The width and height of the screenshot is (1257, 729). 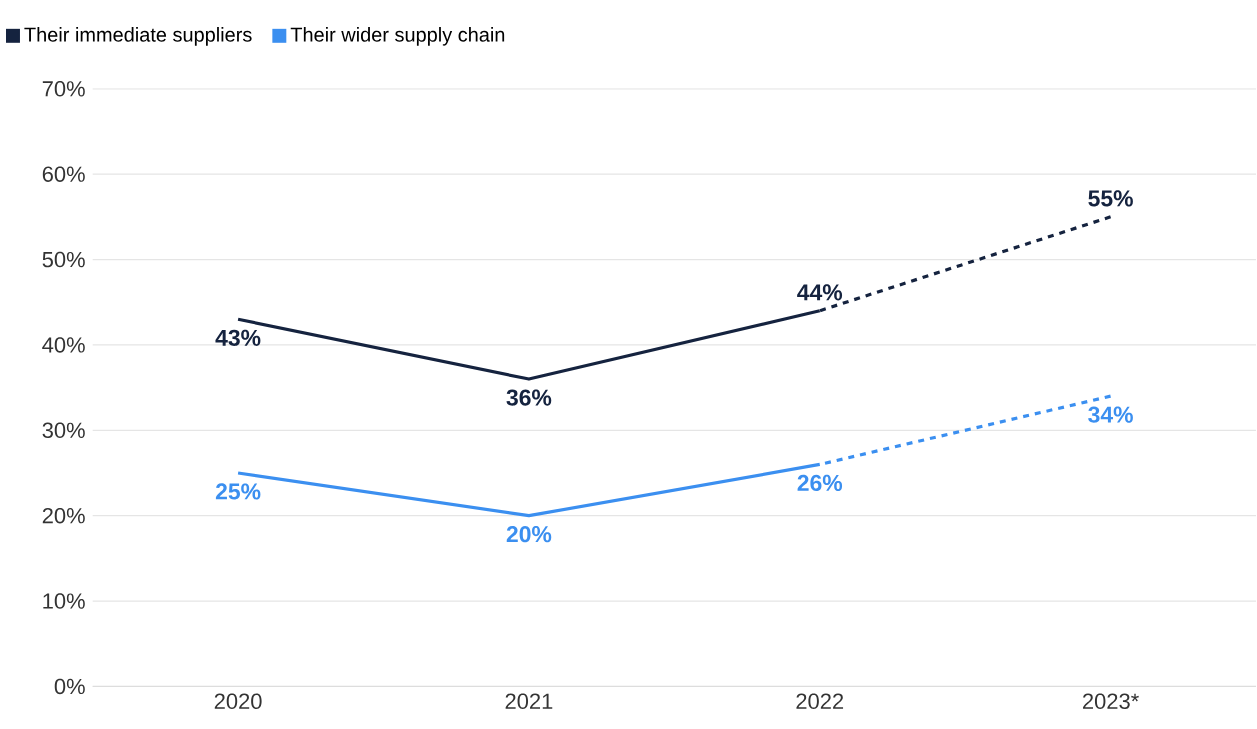 I want to click on data-label: 36%, so click(x=529, y=397).